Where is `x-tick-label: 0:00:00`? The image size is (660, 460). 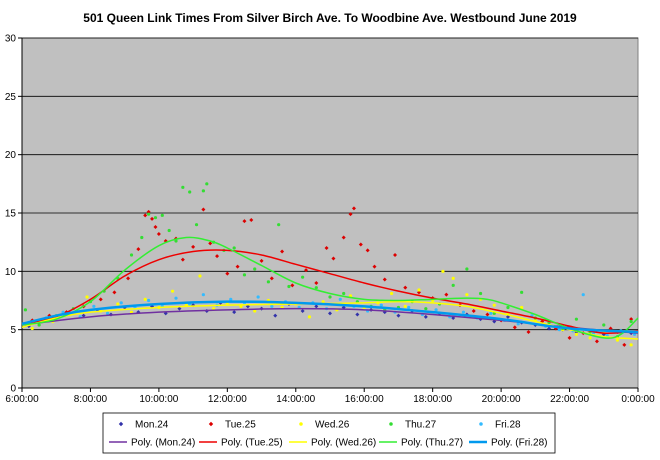
x-tick-label: 0:00:00 is located at coordinates (638, 399).